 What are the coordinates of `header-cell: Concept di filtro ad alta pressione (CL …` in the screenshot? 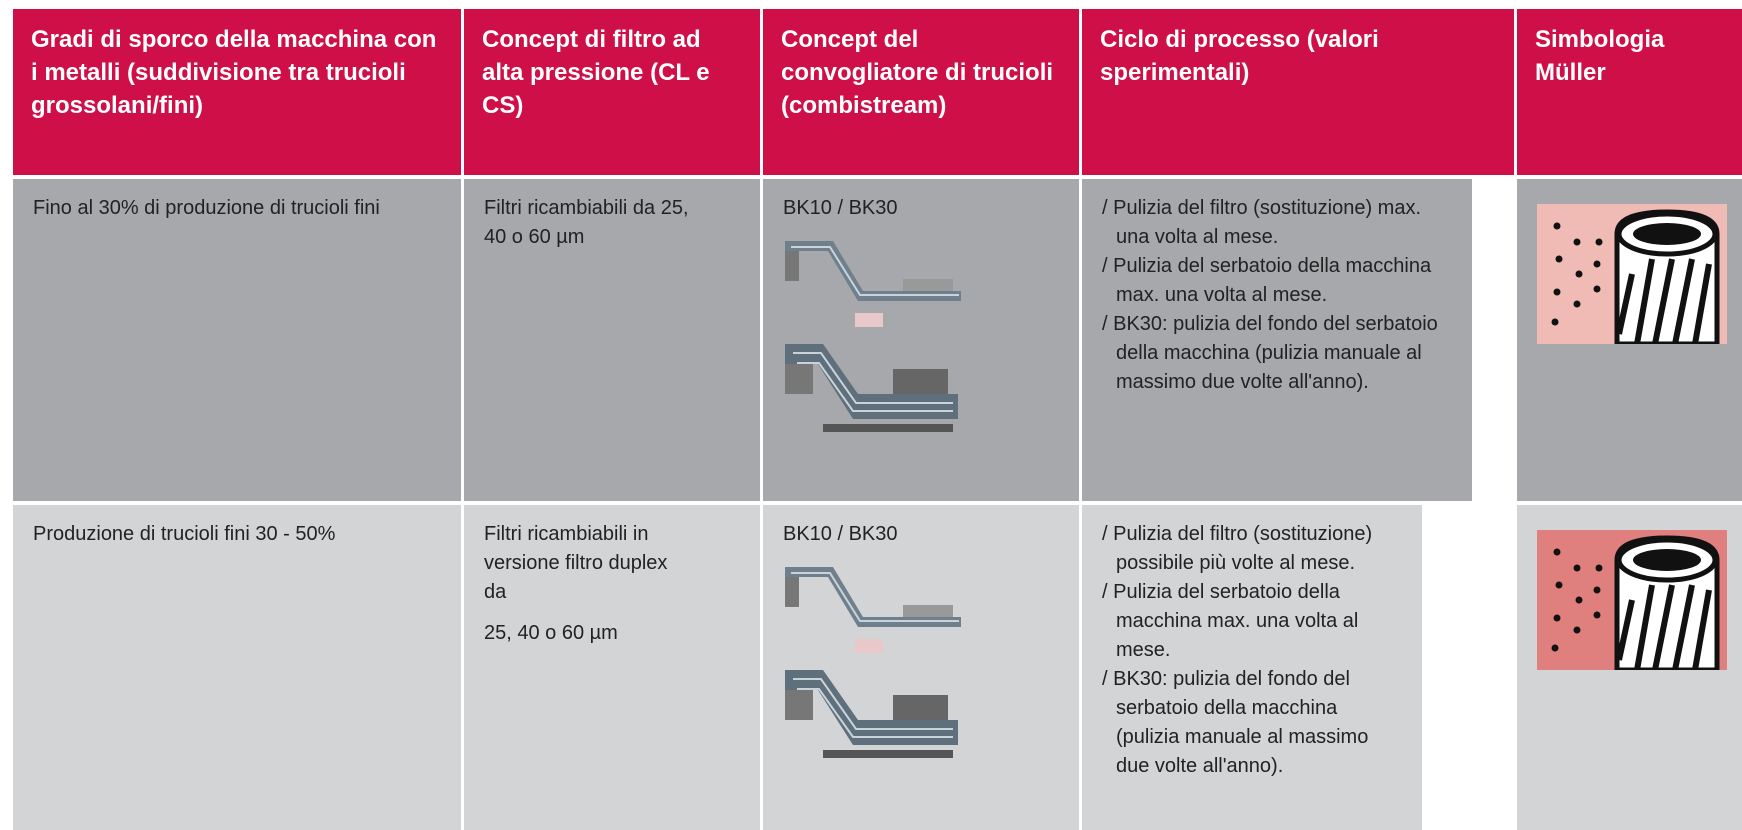 It's located at (612, 92).